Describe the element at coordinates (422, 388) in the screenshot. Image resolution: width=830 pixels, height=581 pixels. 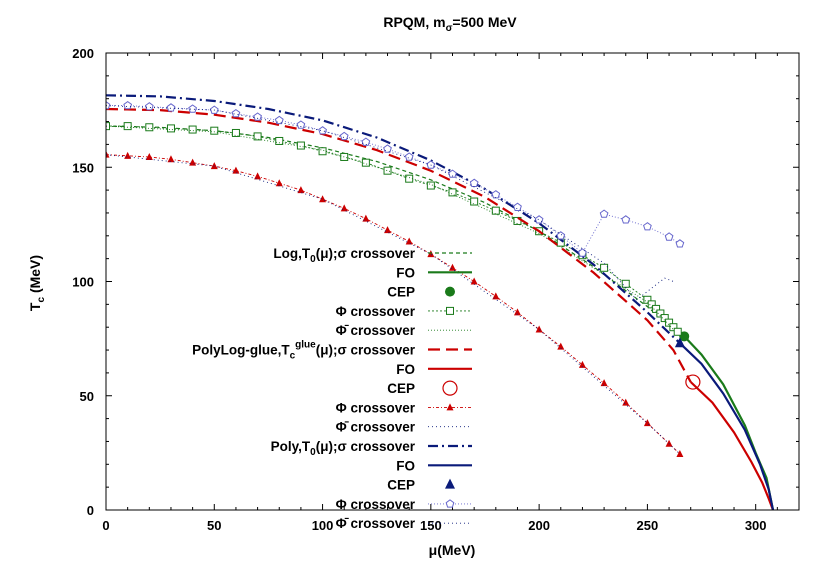
I see `legend-entry: CEP` at that location.